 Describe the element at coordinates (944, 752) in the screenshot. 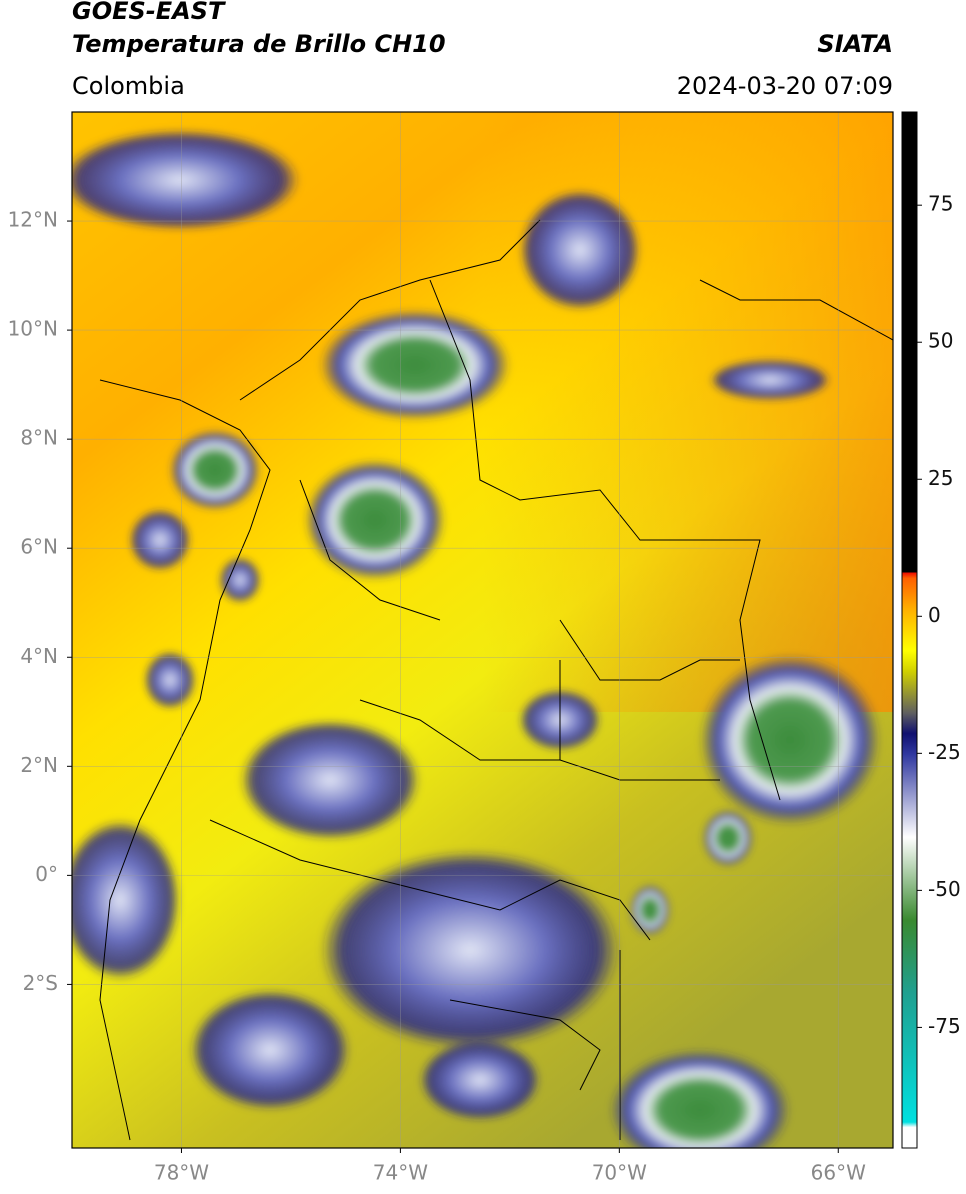

I see `colorbar-tick-label: -25` at that location.